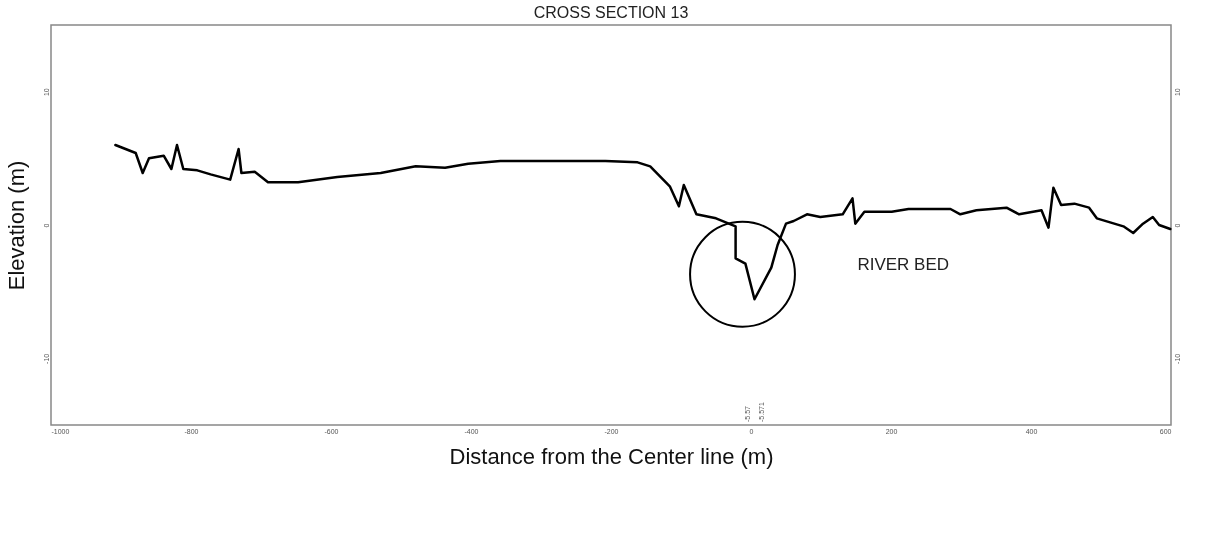  What do you see at coordinates (903, 264) in the screenshot?
I see `annotation: RIVER BED` at bounding box center [903, 264].